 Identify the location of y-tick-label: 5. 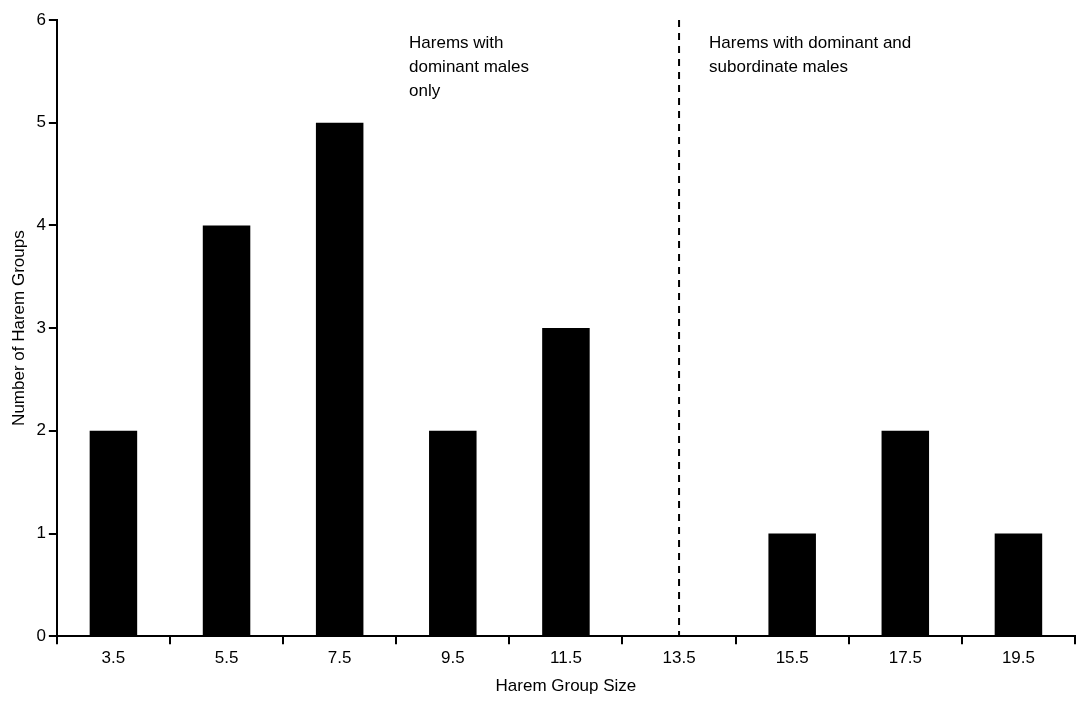
(41, 122).